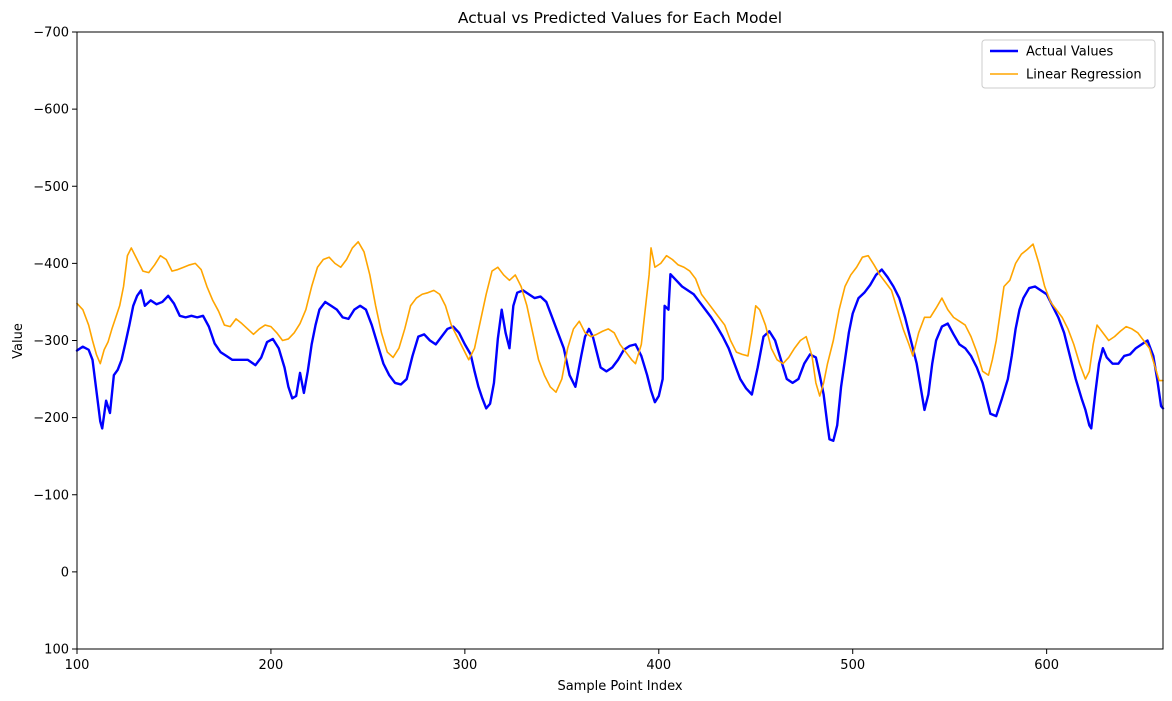 The width and height of the screenshot is (1172, 701). Describe the element at coordinates (51, 110) in the screenshot. I see `y-tick-label: −600` at that location.